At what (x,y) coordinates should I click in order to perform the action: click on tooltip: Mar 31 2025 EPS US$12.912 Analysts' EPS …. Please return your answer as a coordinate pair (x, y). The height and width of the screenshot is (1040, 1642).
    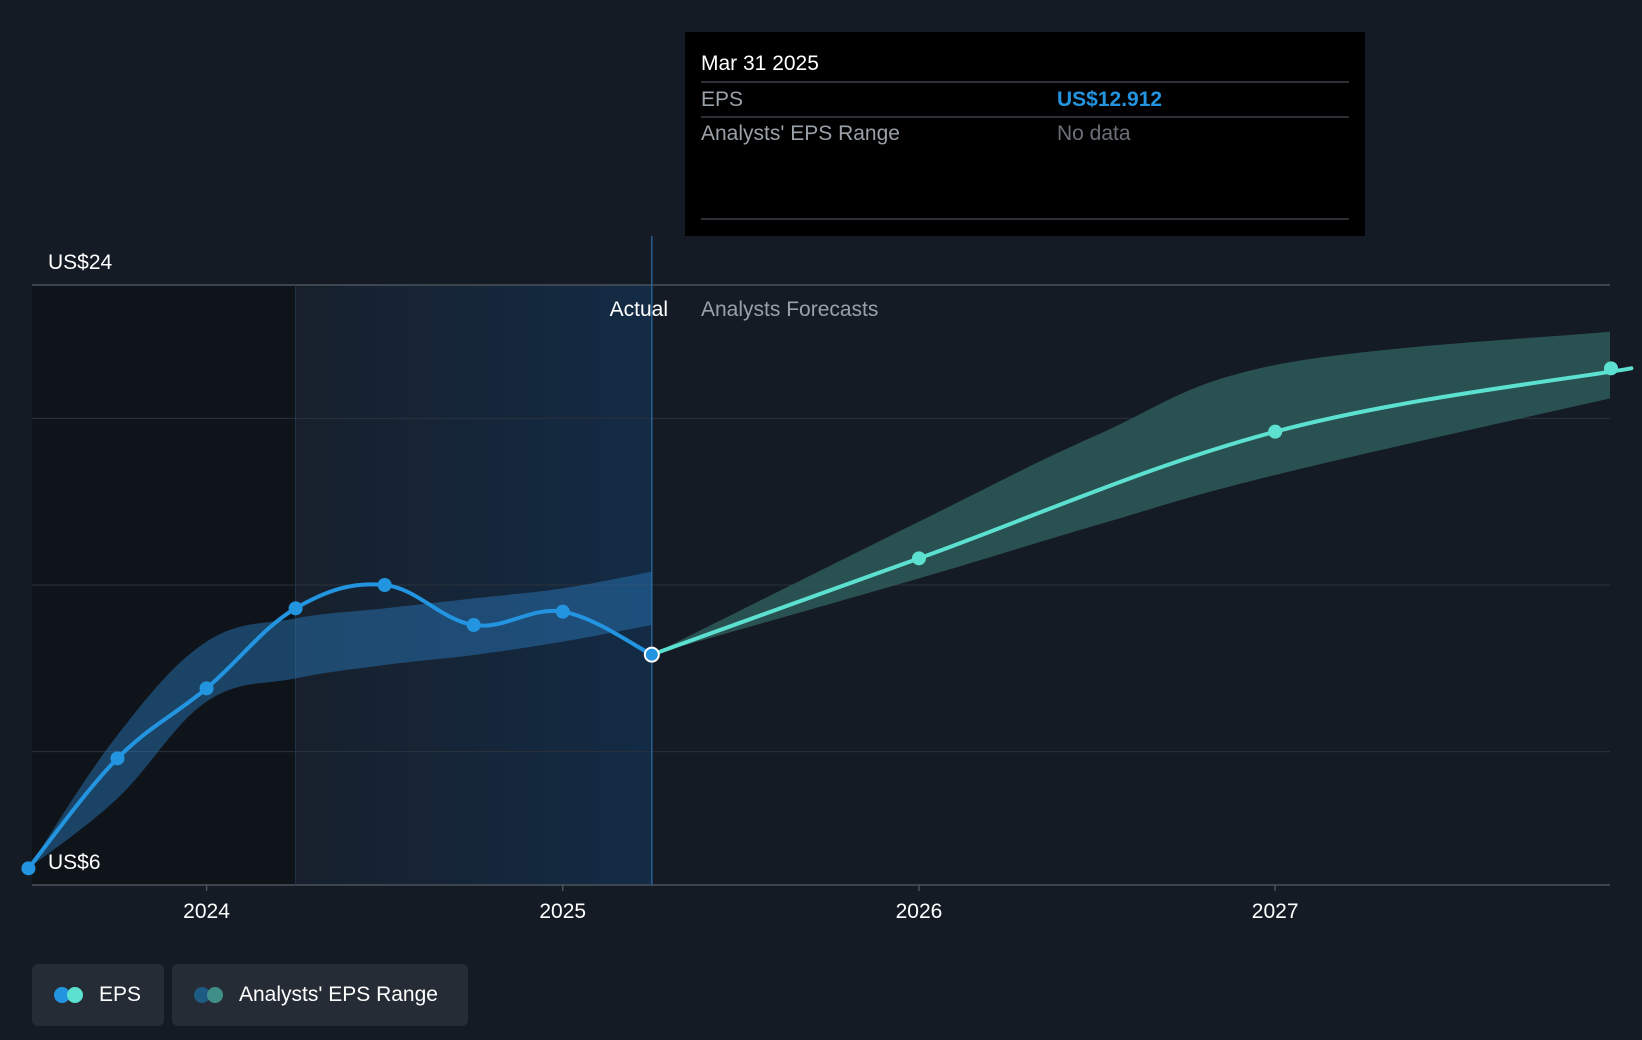
    Looking at the image, I should click on (1025, 134).